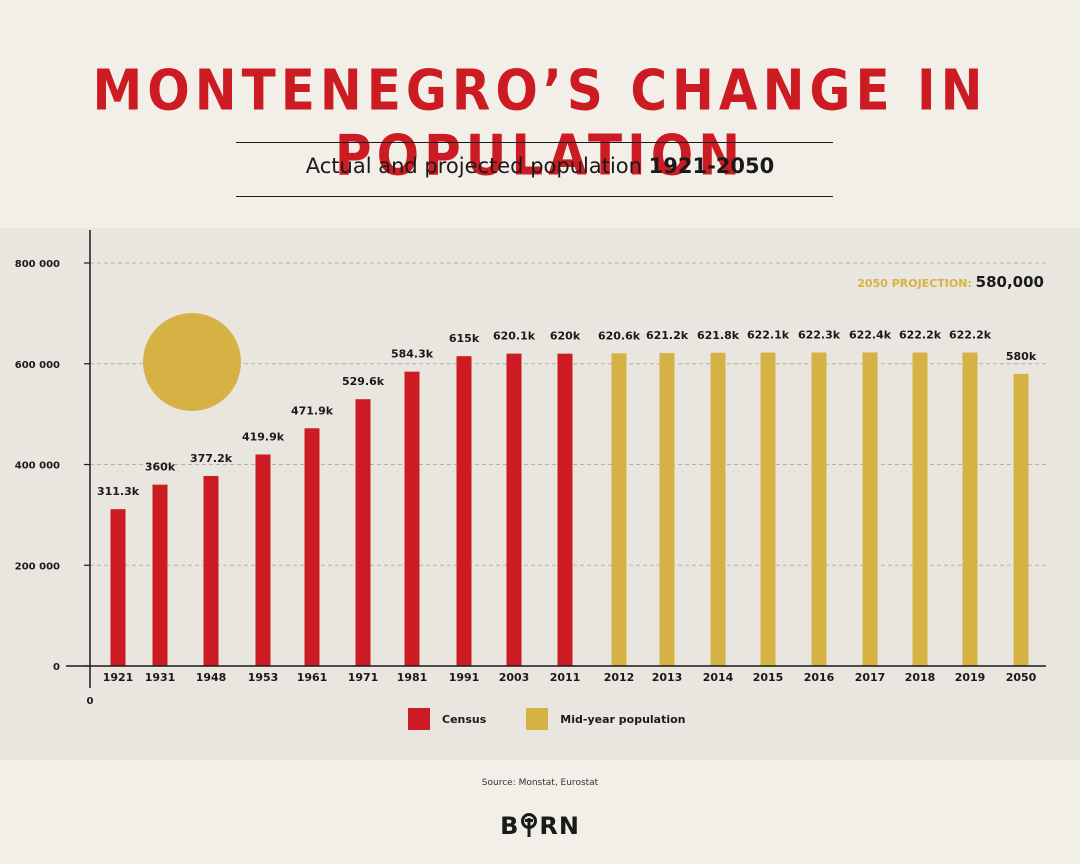 The height and width of the screenshot is (864, 1080). I want to click on projection-value: 580,000, so click(1010, 282).